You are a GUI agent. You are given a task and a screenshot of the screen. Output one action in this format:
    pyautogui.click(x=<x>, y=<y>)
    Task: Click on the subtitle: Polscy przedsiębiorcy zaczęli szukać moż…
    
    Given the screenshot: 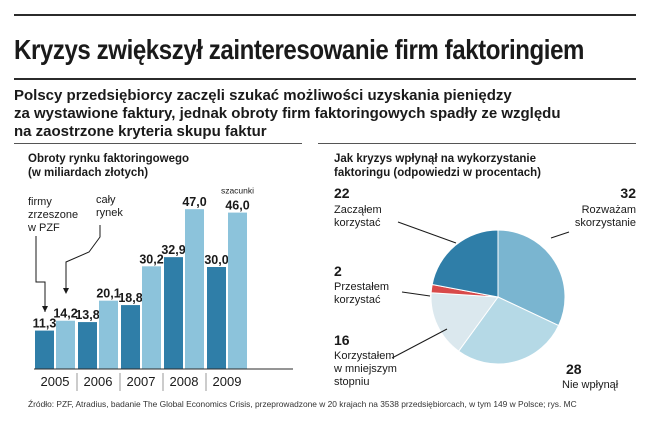 What is the action you would take?
    pyautogui.click(x=324, y=114)
    